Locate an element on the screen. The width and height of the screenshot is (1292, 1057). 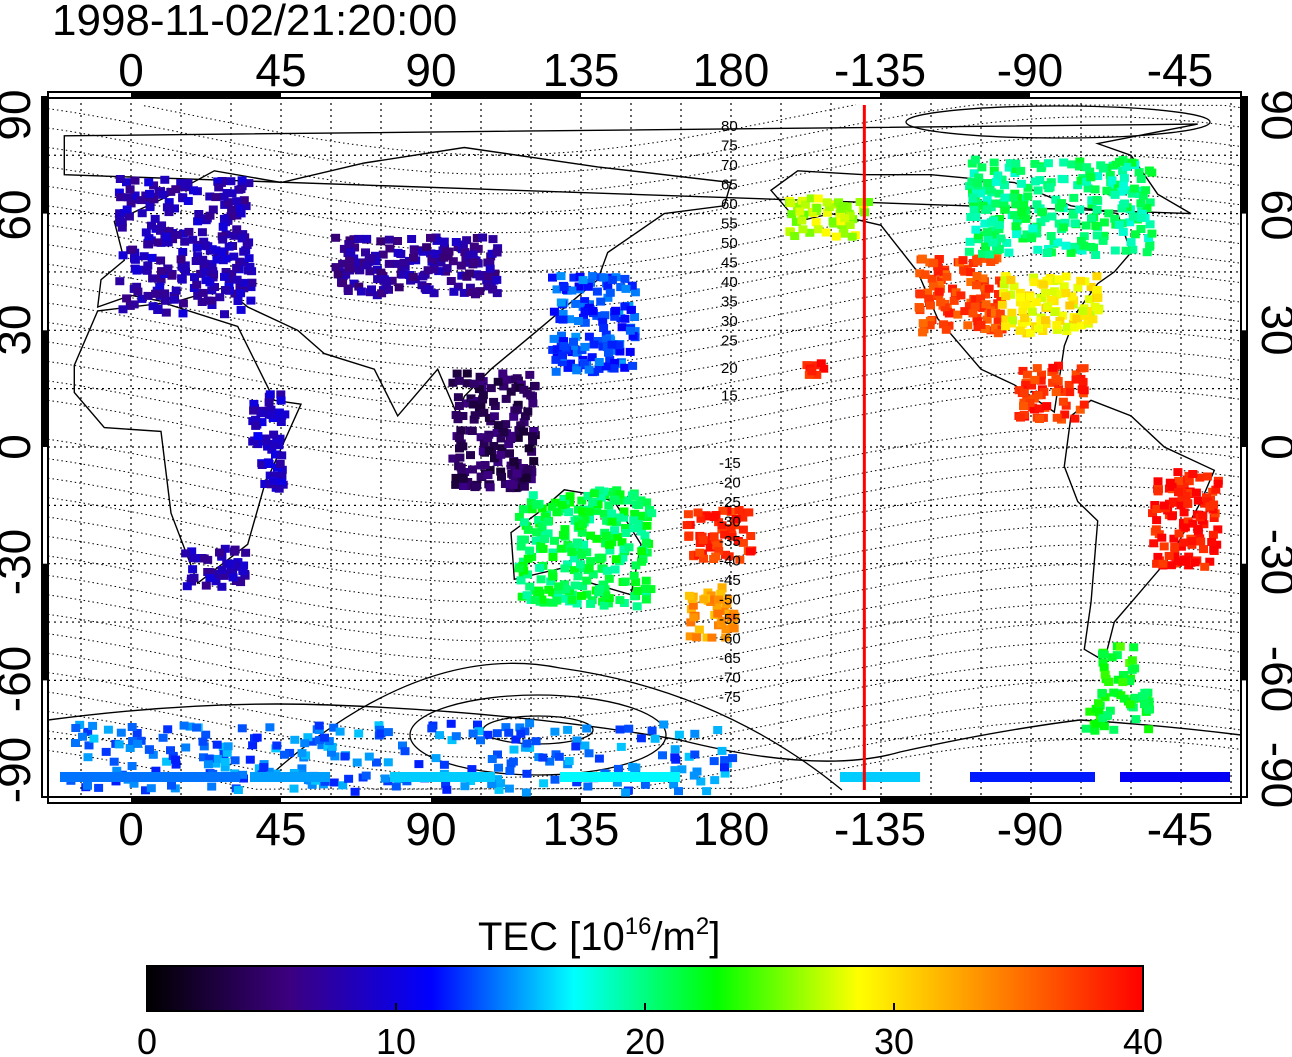
lat-axis-right: 90 60 30 0 -30 -60 -90 is located at coordinates (1272, 448).